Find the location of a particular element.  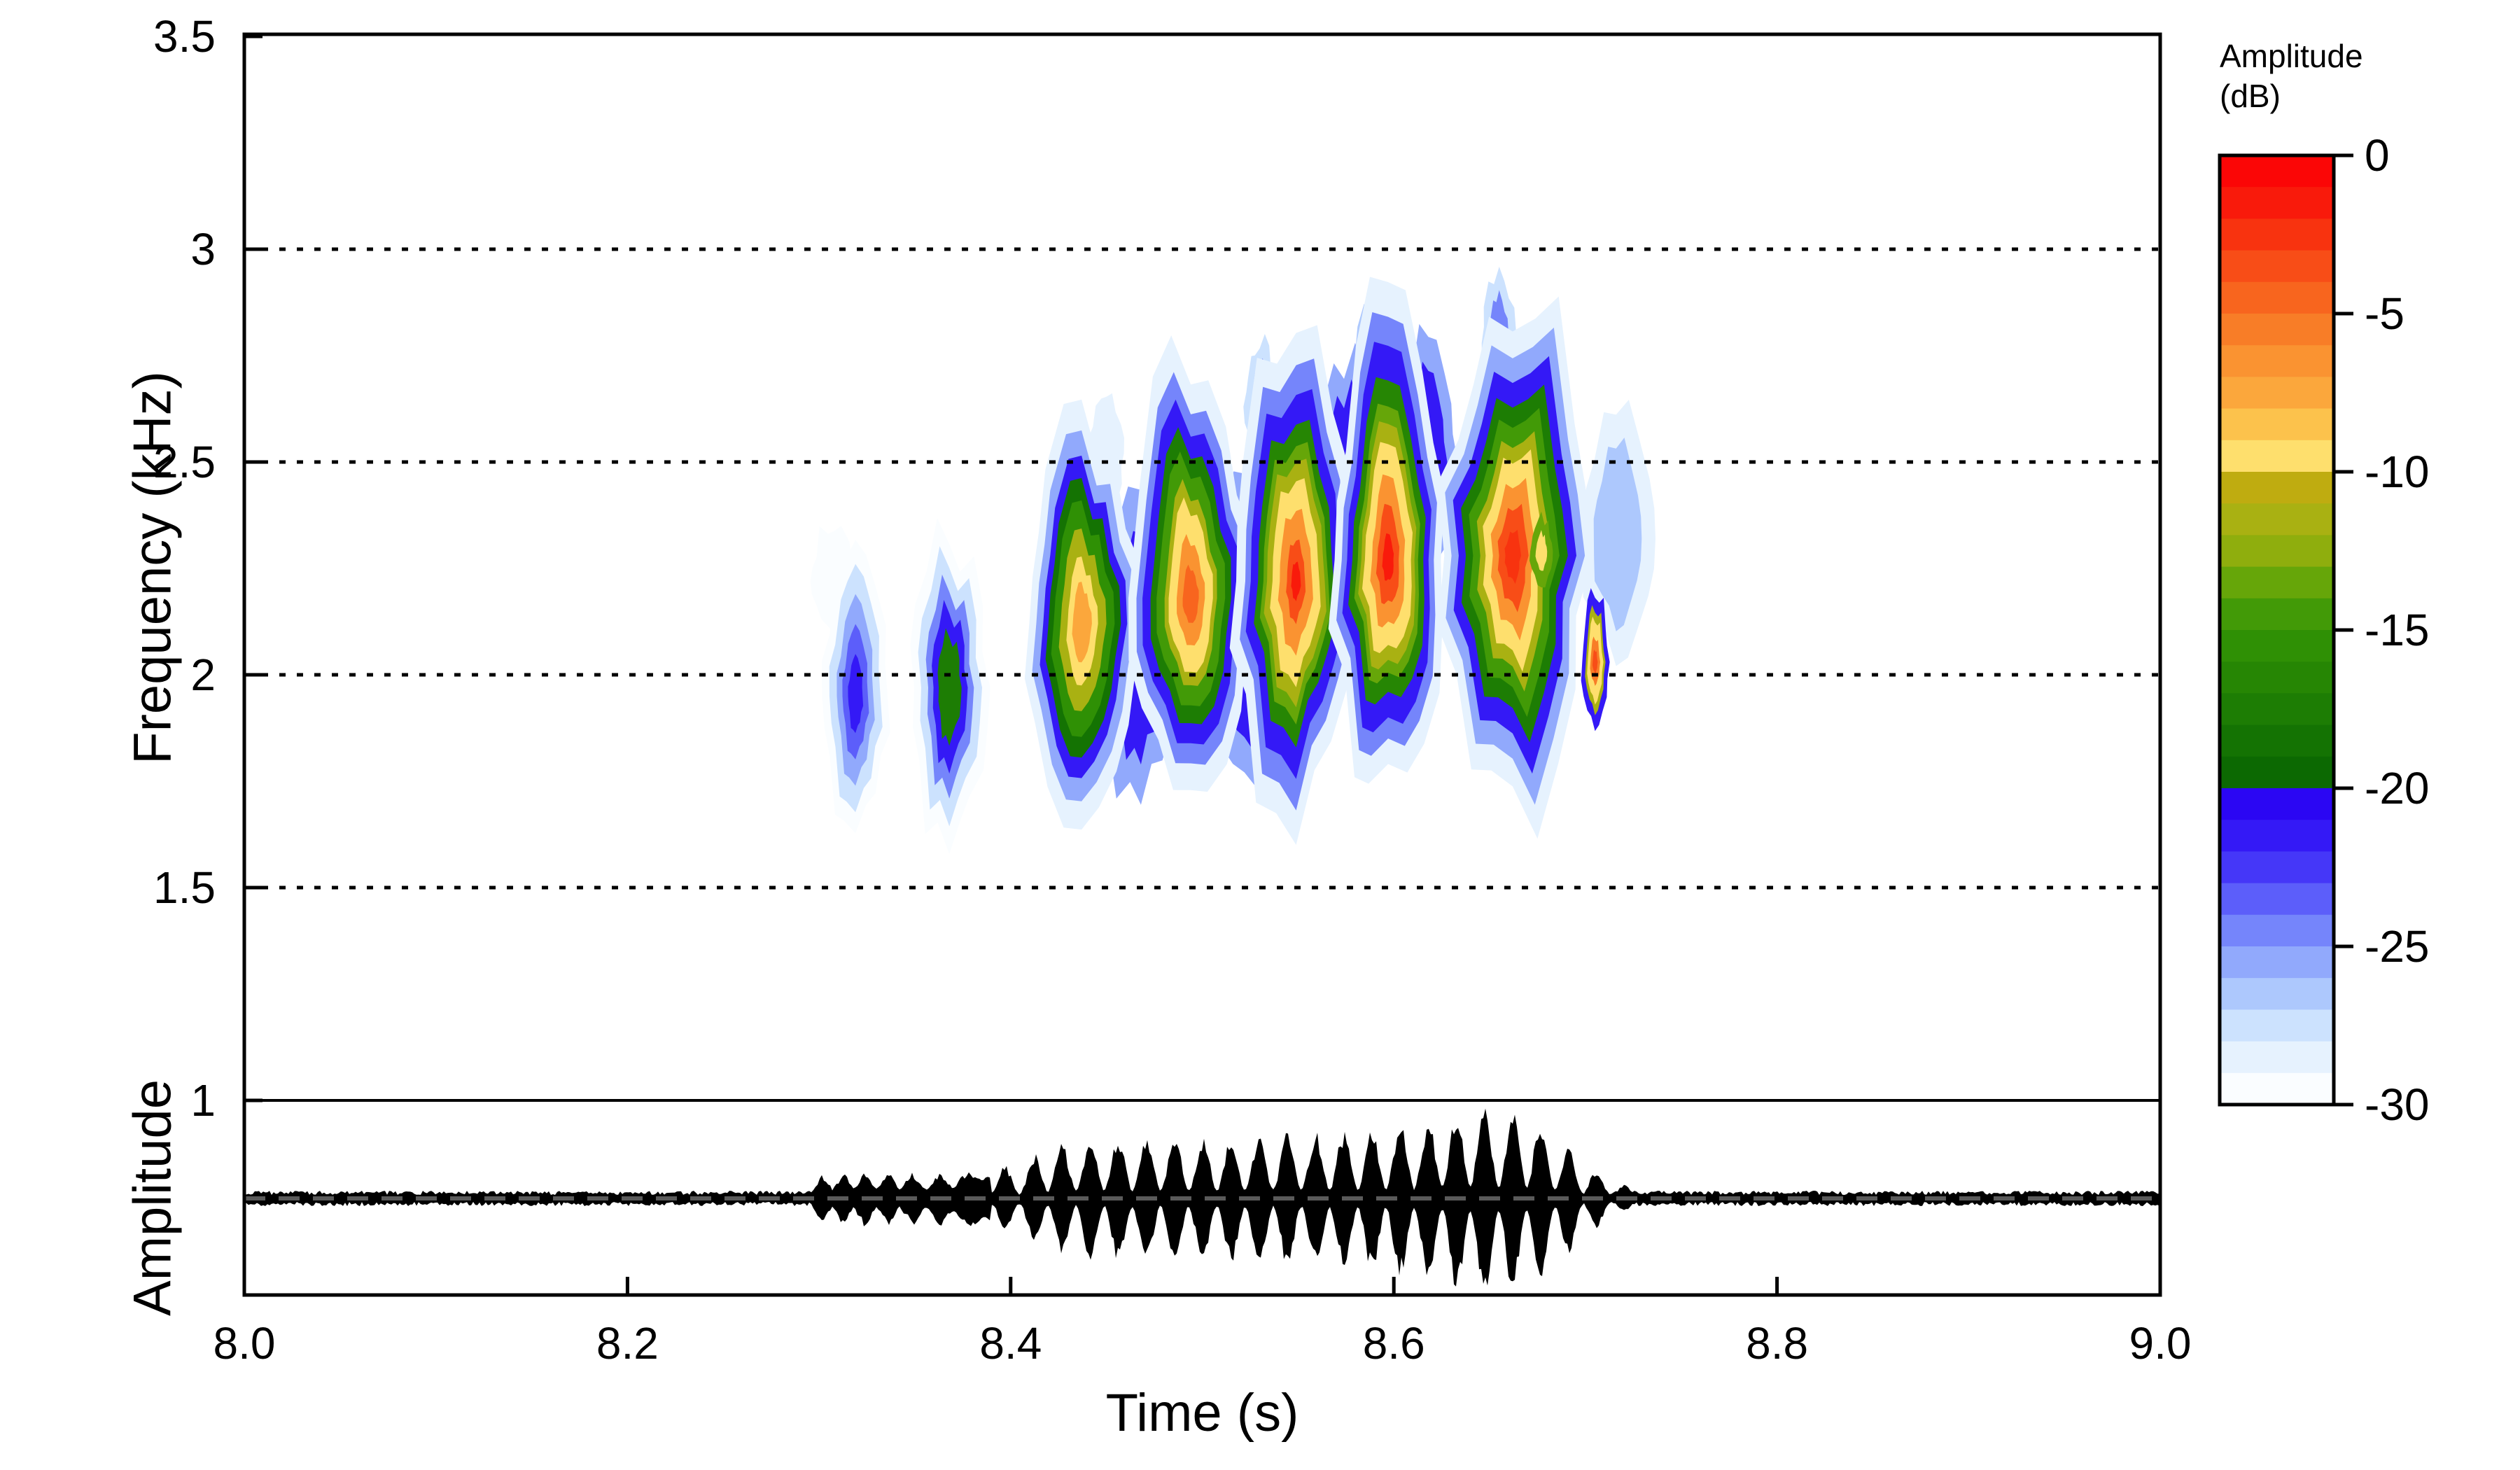

legend-title: Amplitude (dB) is located at coordinates (2291, 76).